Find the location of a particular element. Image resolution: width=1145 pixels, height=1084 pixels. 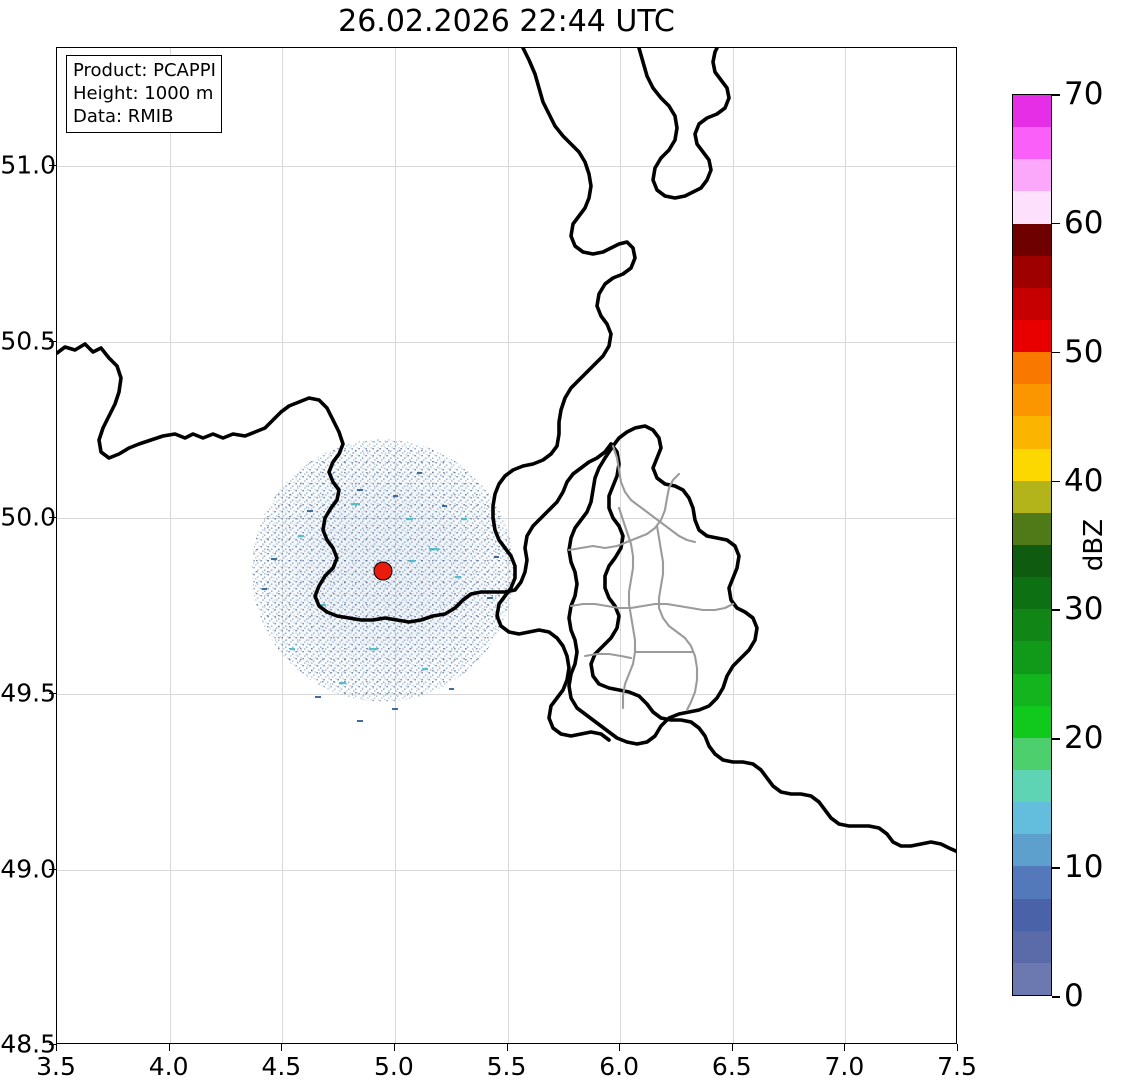

radar-echo-layer is located at coordinates (382, 580).